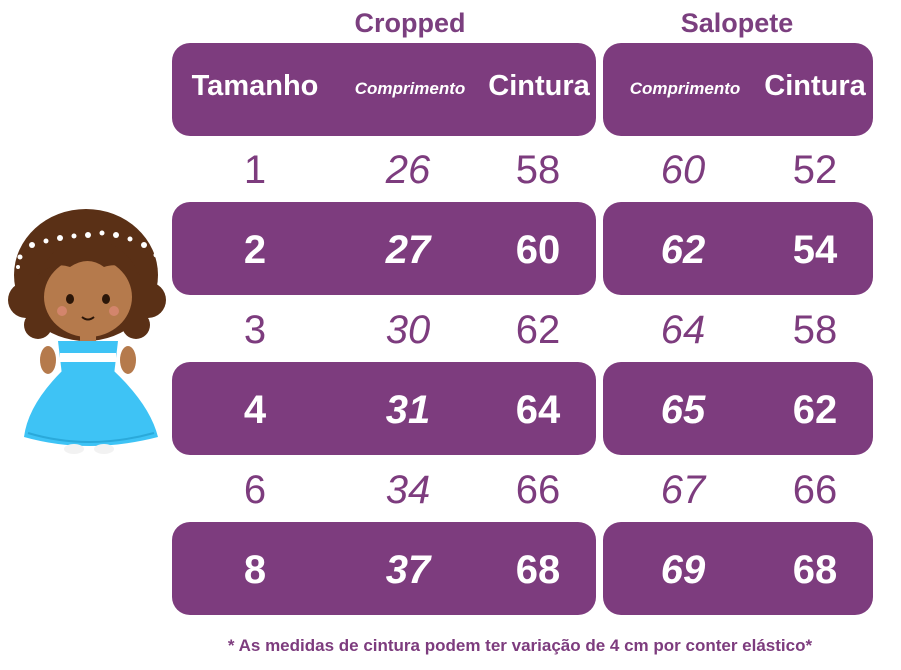 The image size is (901, 670). Describe the element at coordinates (538, 330) in the screenshot. I see `cell-cropped-cintura: 62` at that location.